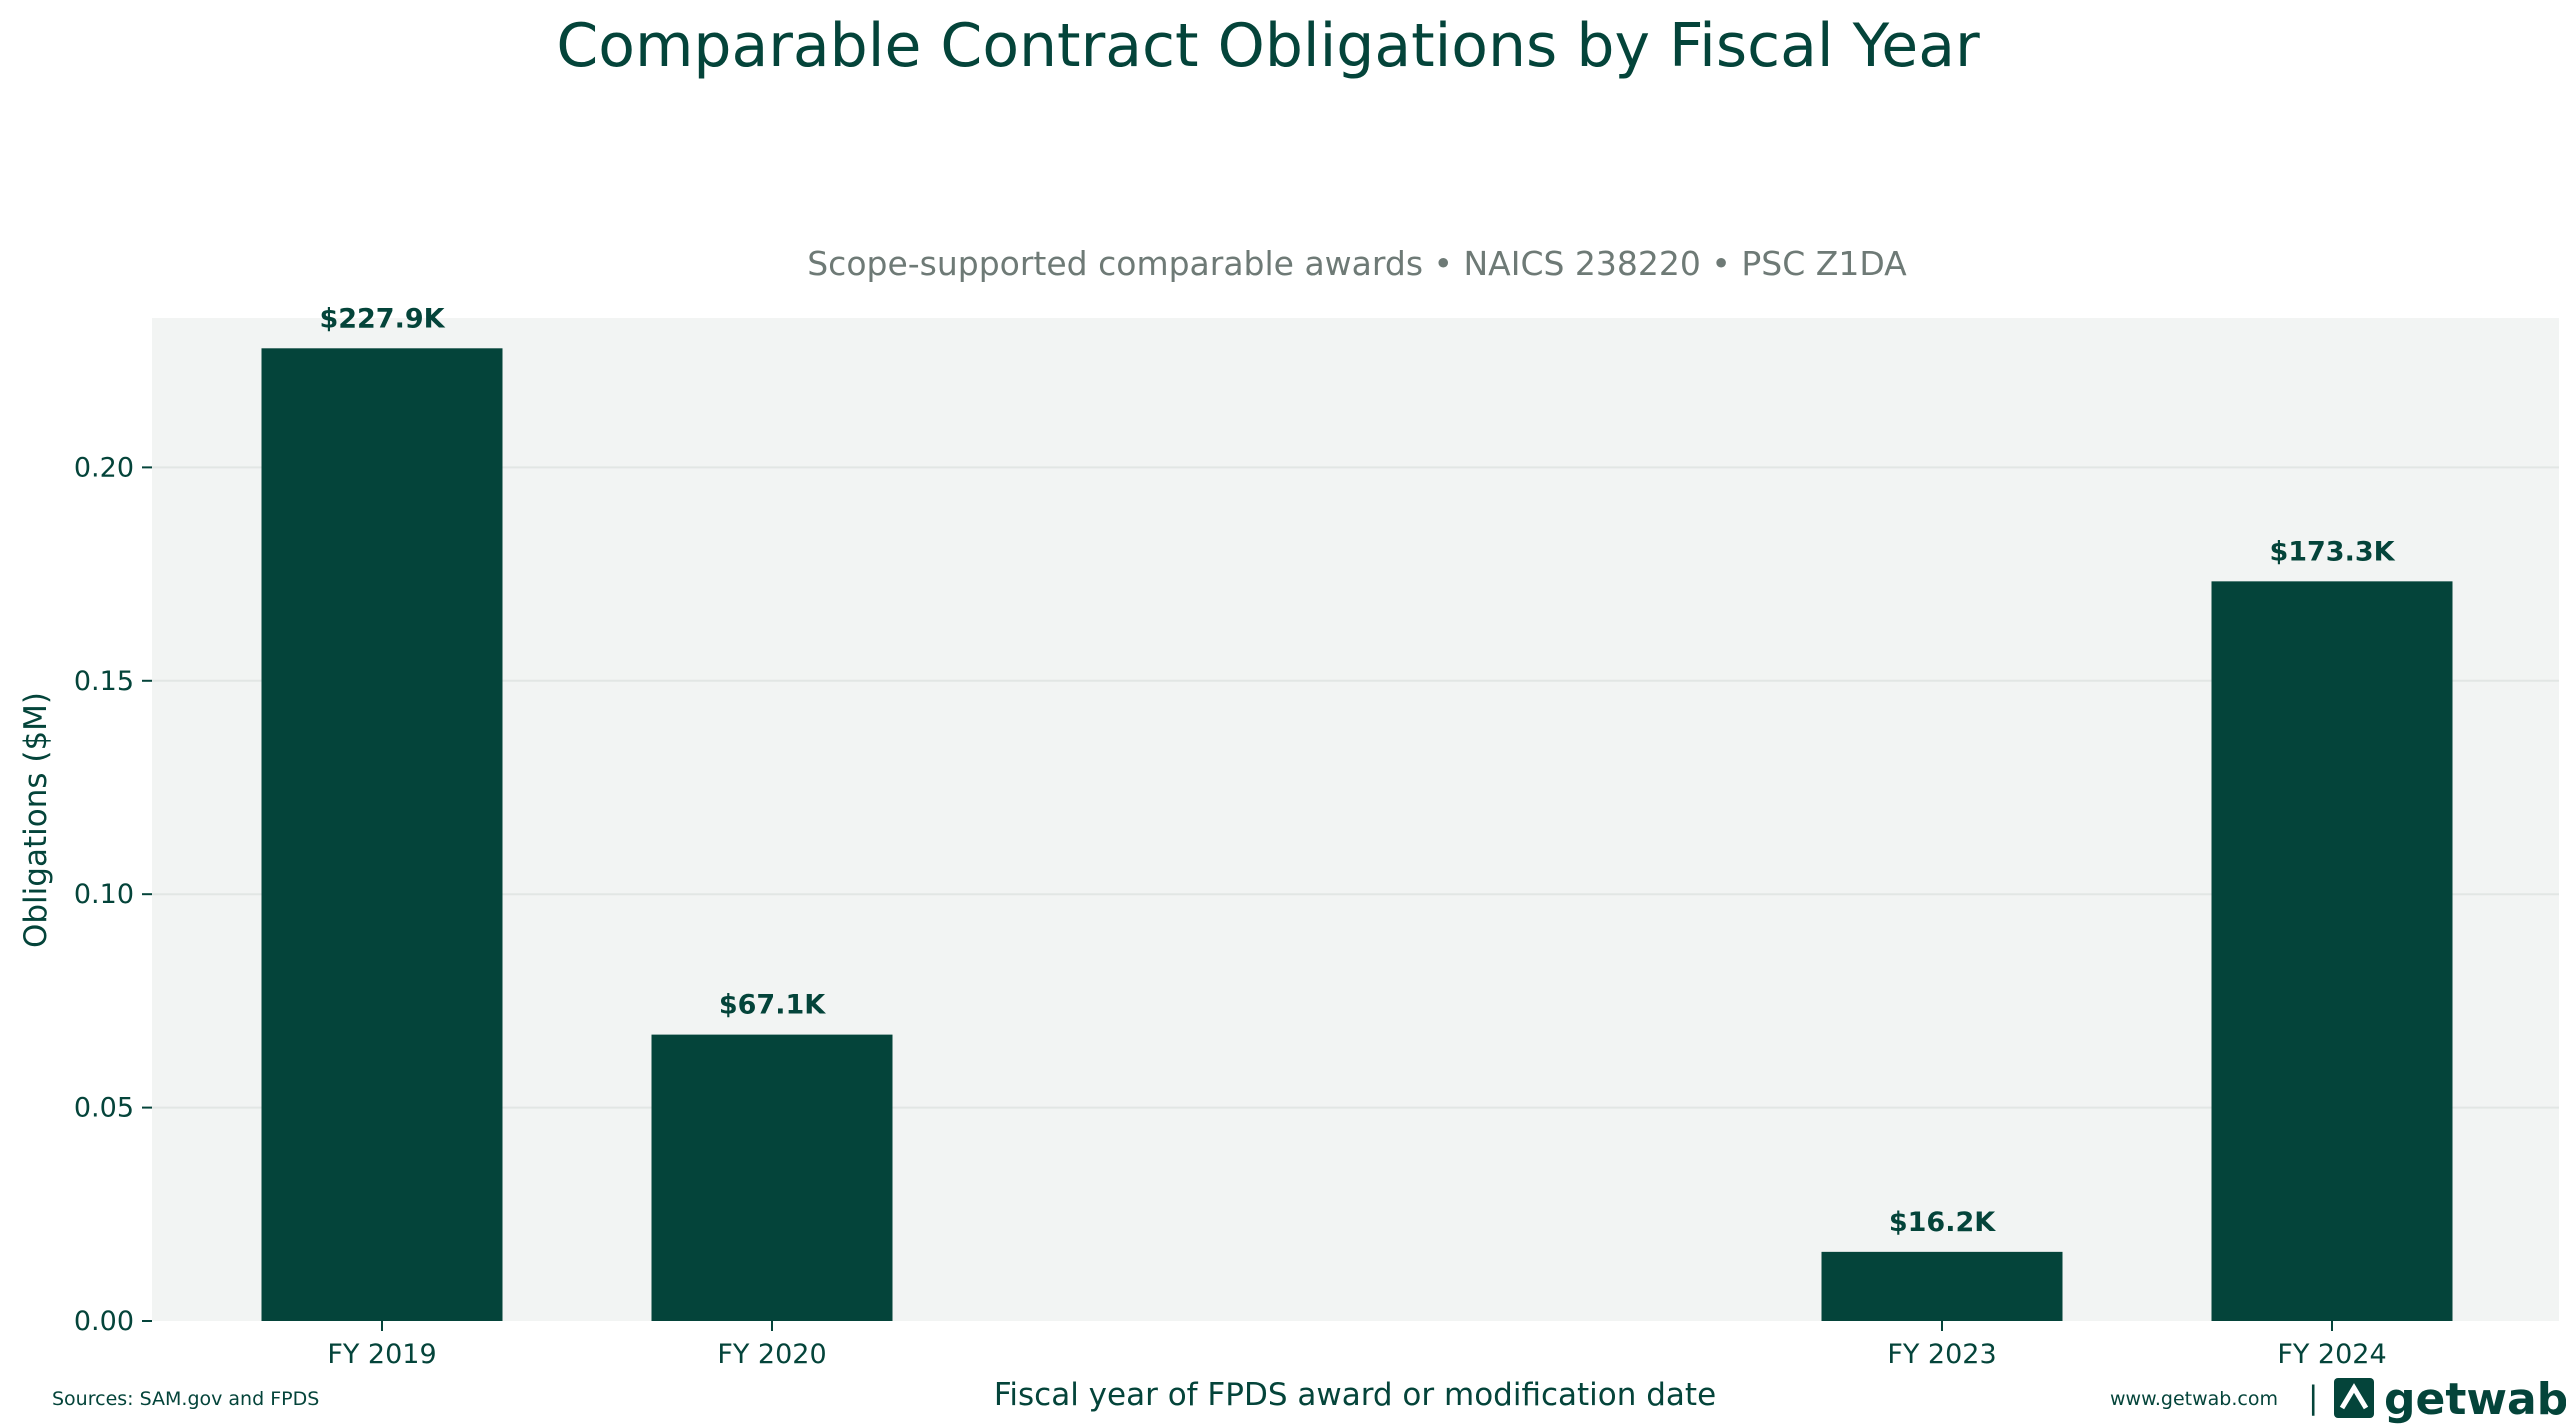  What do you see at coordinates (772, 1005) in the screenshot?
I see `data-label: $67.1K` at bounding box center [772, 1005].